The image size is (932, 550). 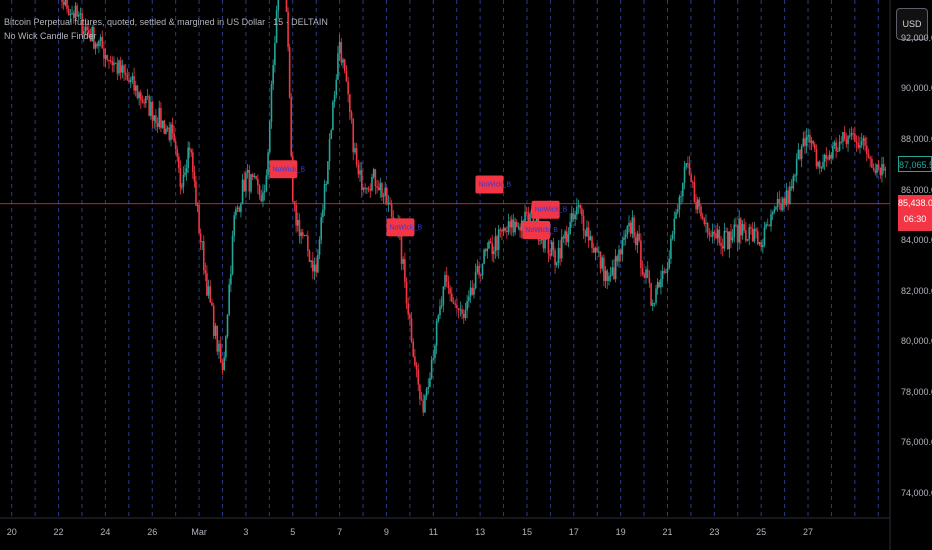 What do you see at coordinates (573, 532) in the screenshot?
I see `x-tick-label: 17` at bounding box center [573, 532].